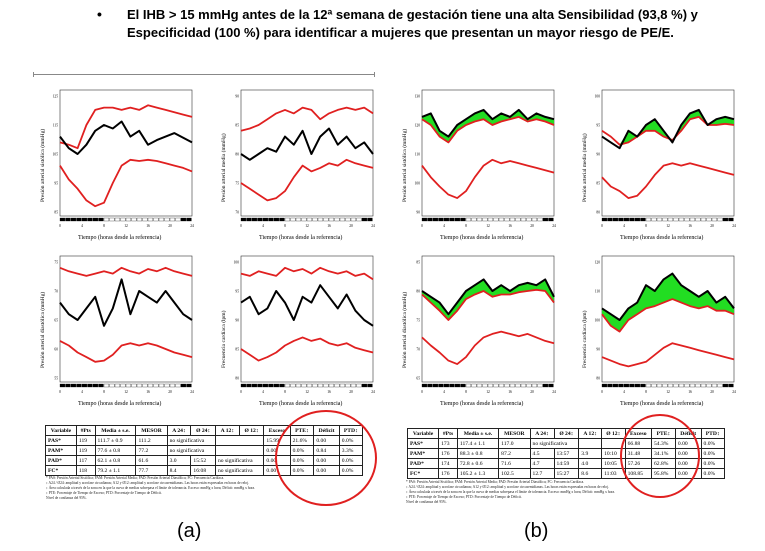 Image resolution: width=765 pixels, height=551 pixels. I want to click on x-tick-label: 24, so click(734, 226).